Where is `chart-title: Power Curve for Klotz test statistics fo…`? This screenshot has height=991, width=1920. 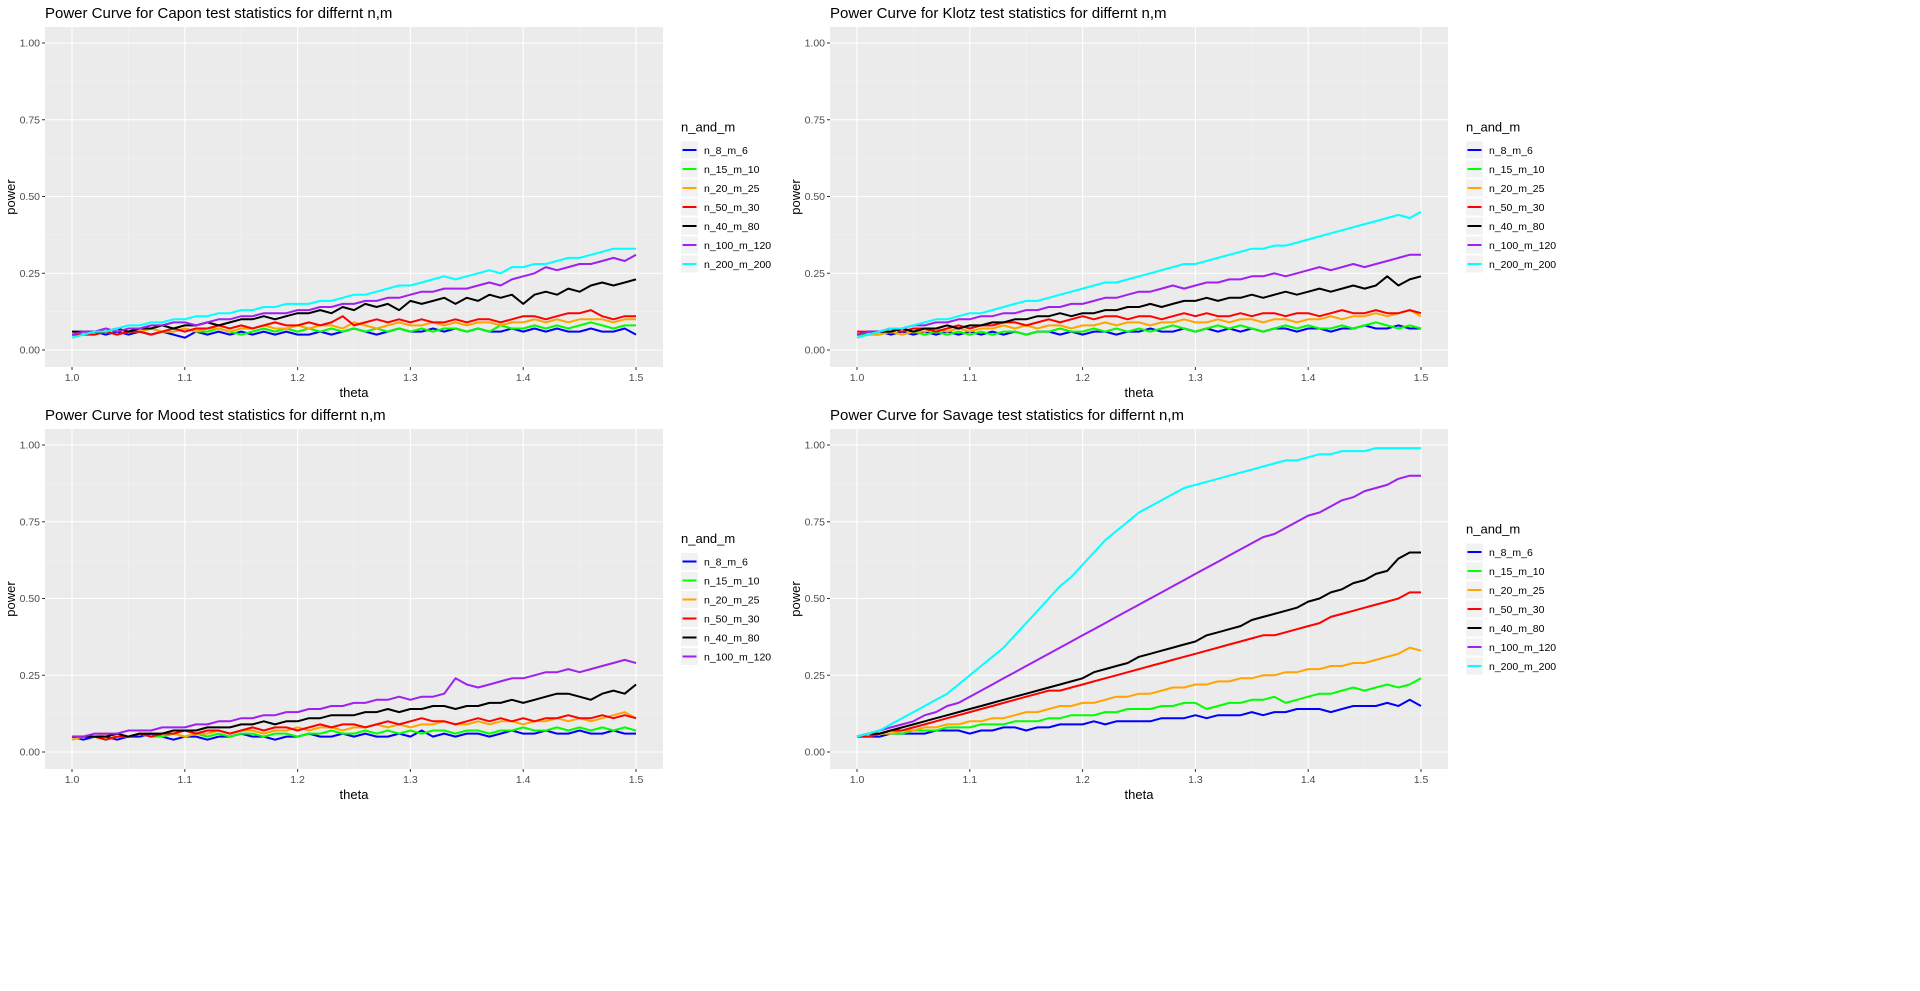
chart-title: Power Curve for Klotz test statistics fo… is located at coordinates (998, 13).